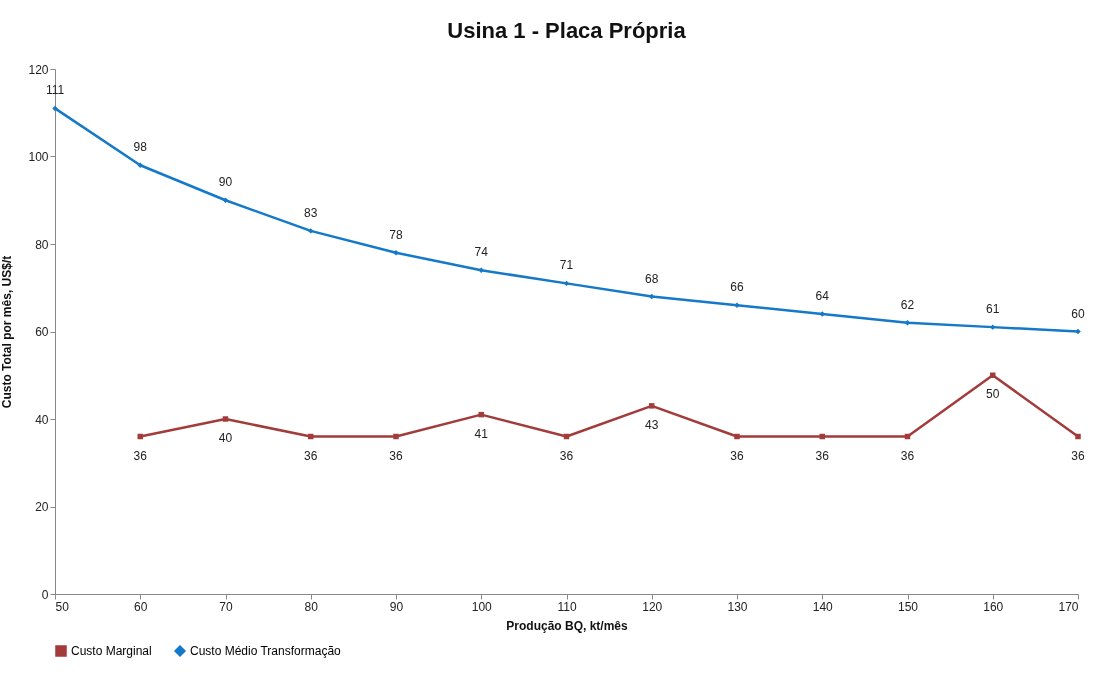 This screenshot has width=1099, height=688. I want to click on data-label: 111, so click(55, 90).